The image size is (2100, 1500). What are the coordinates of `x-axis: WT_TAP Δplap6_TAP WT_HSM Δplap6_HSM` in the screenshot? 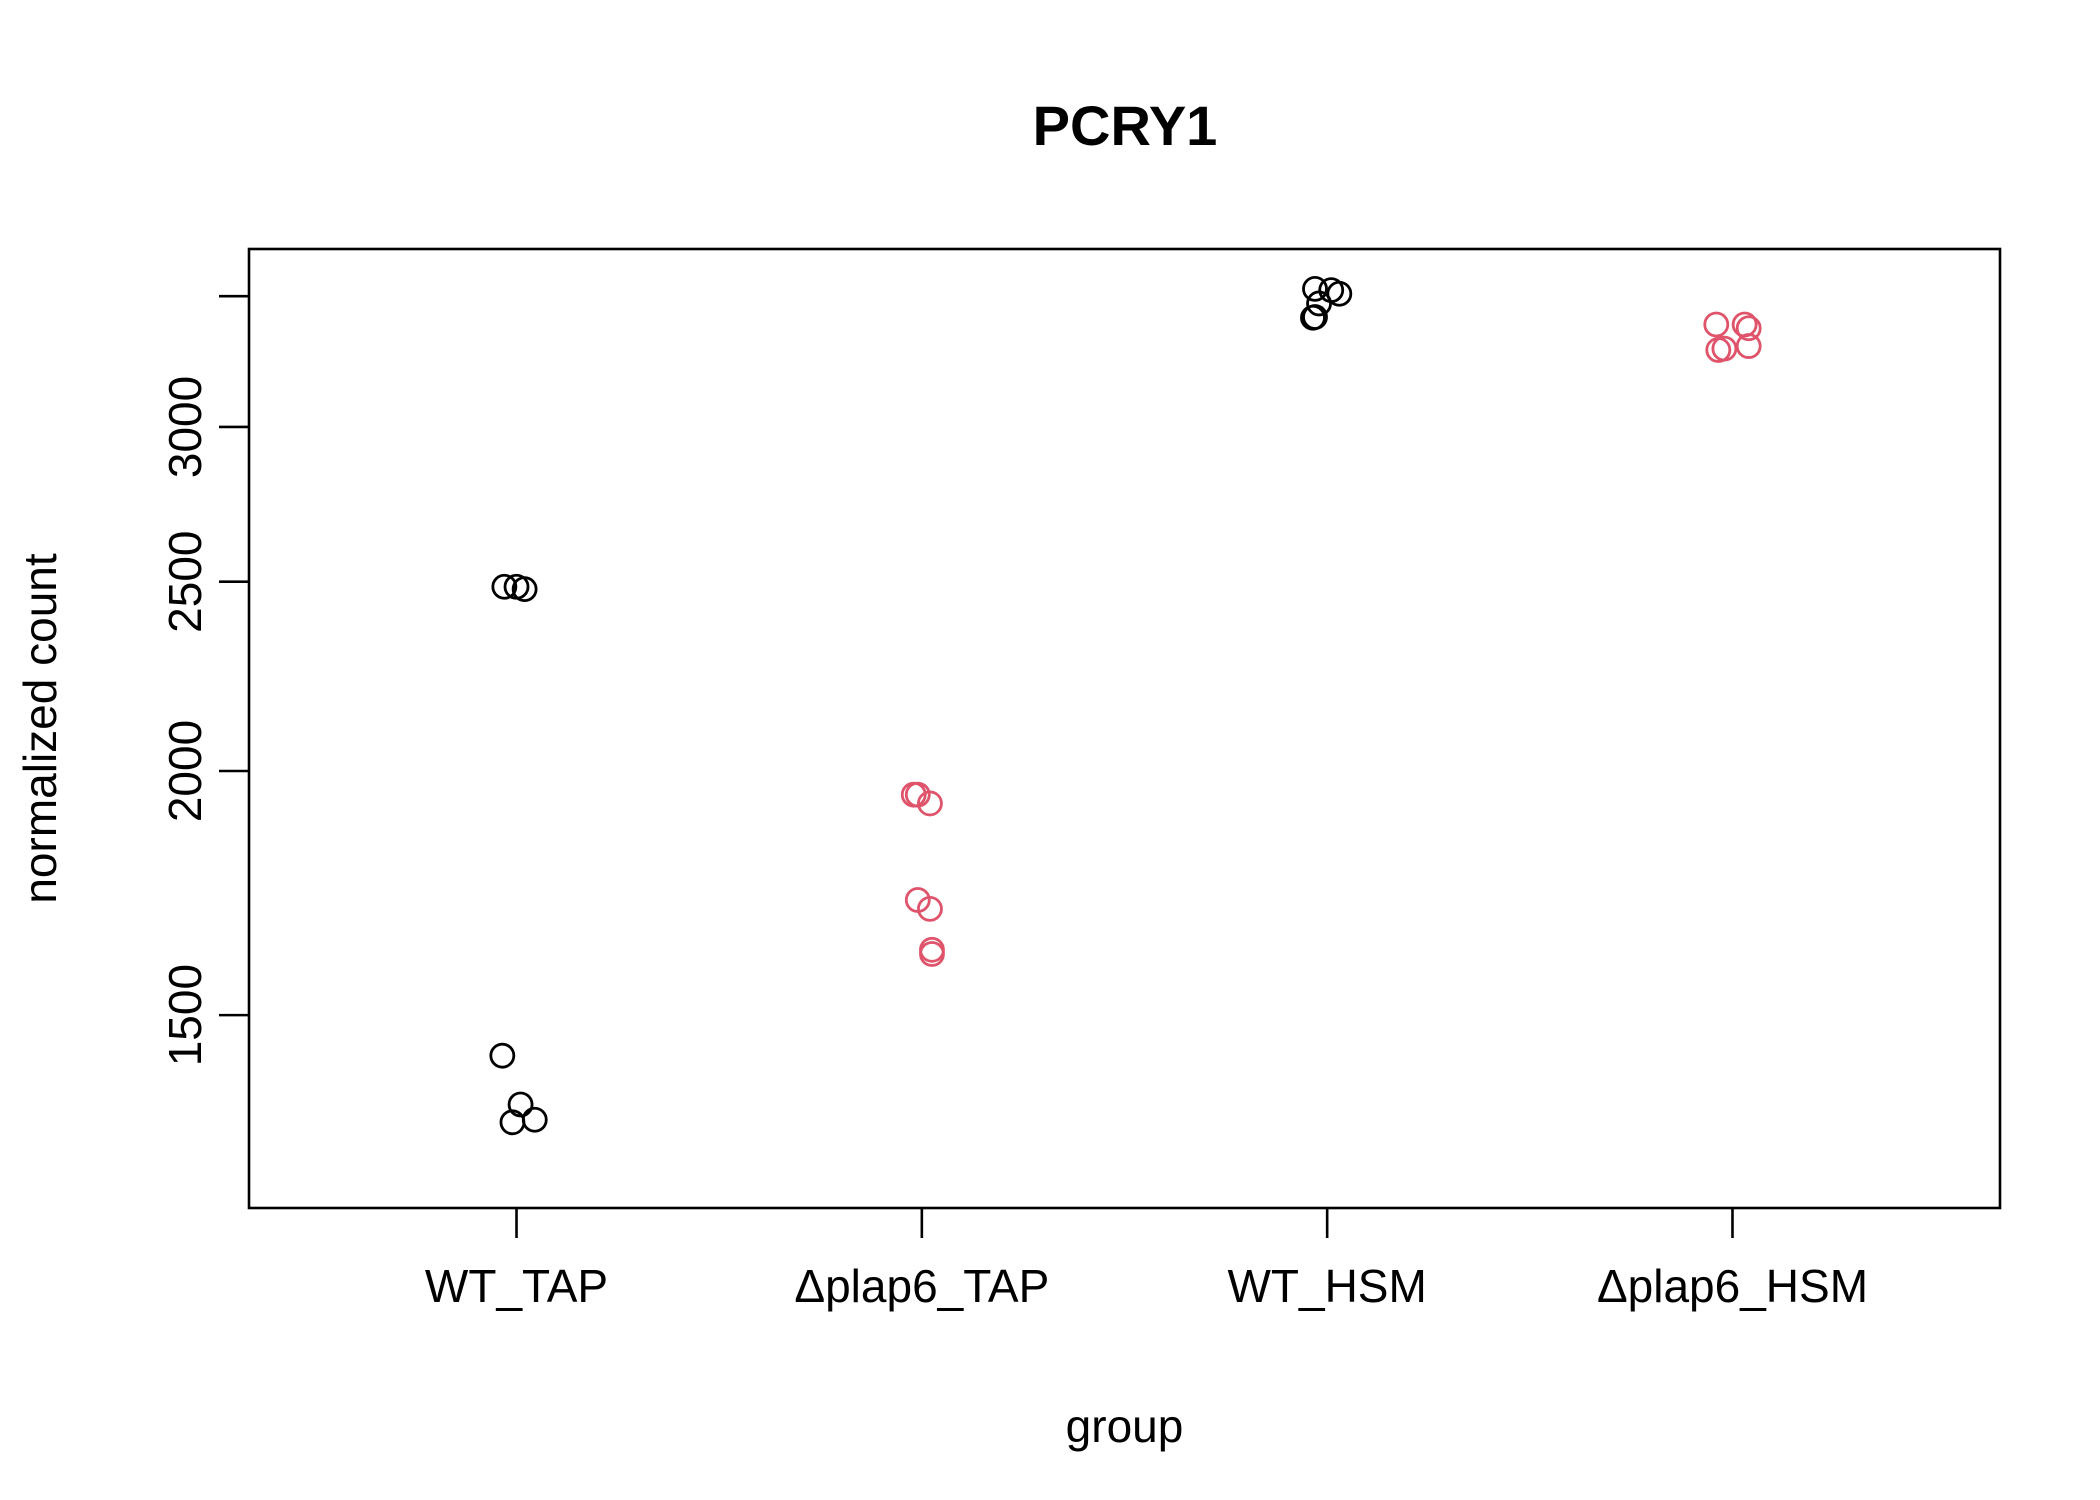 It's located at (1146, 1260).